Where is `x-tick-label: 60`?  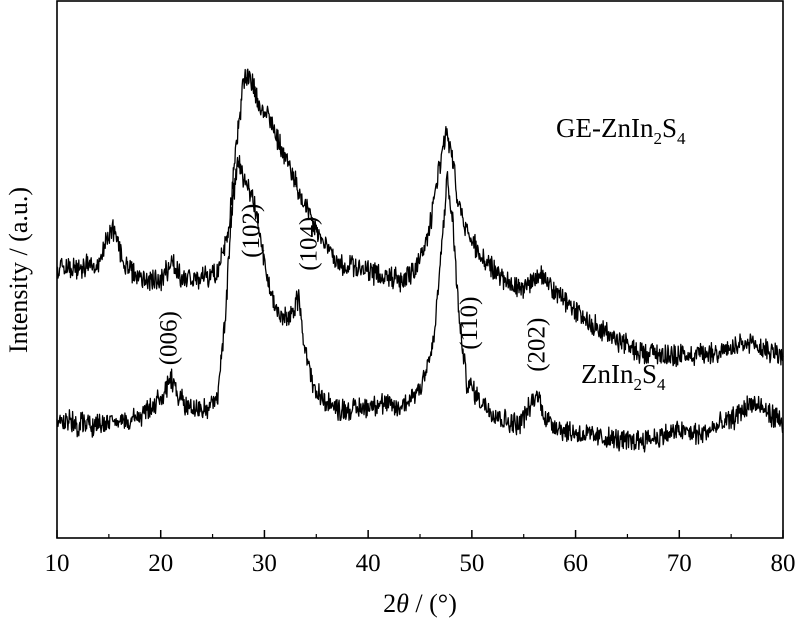
x-tick-label: 60 is located at coordinates (575, 563).